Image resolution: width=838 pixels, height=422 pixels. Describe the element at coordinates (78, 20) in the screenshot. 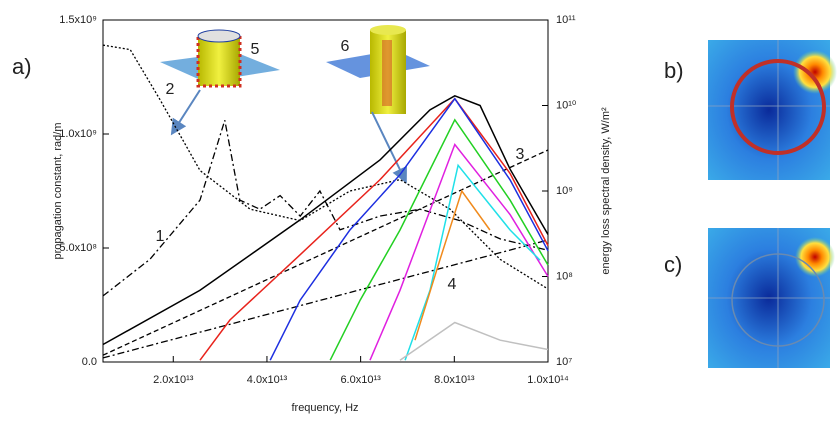

I see `y-tick-label: 1.5x10⁹` at that location.